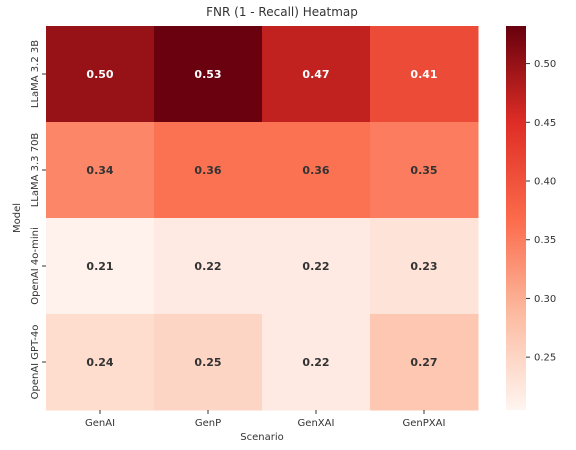 This screenshot has height=450, width=576. What do you see at coordinates (541, 211) in the screenshot?
I see `colorbar-ticks: 0.25 0.30 0.35 0.40 0.45 0.50` at bounding box center [541, 211].